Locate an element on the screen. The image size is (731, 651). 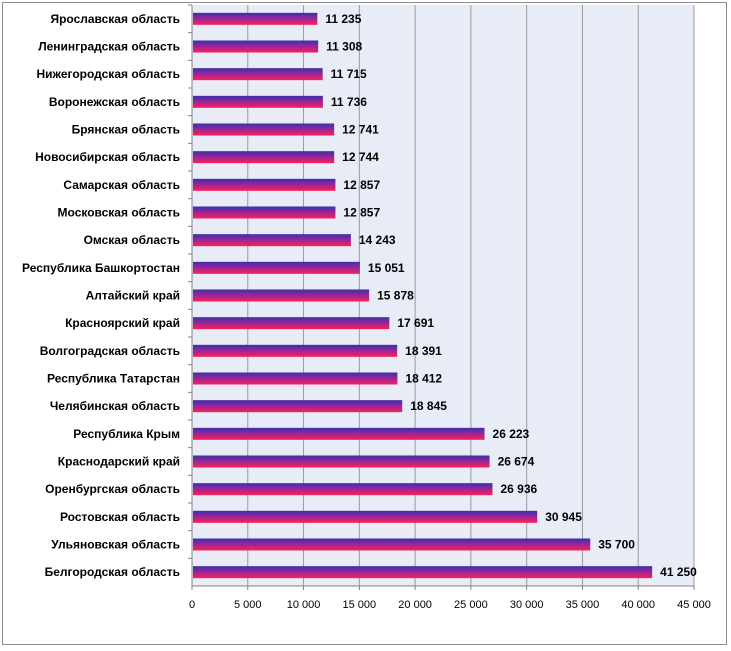
value-label: 11 308 is located at coordinates (344, 47).